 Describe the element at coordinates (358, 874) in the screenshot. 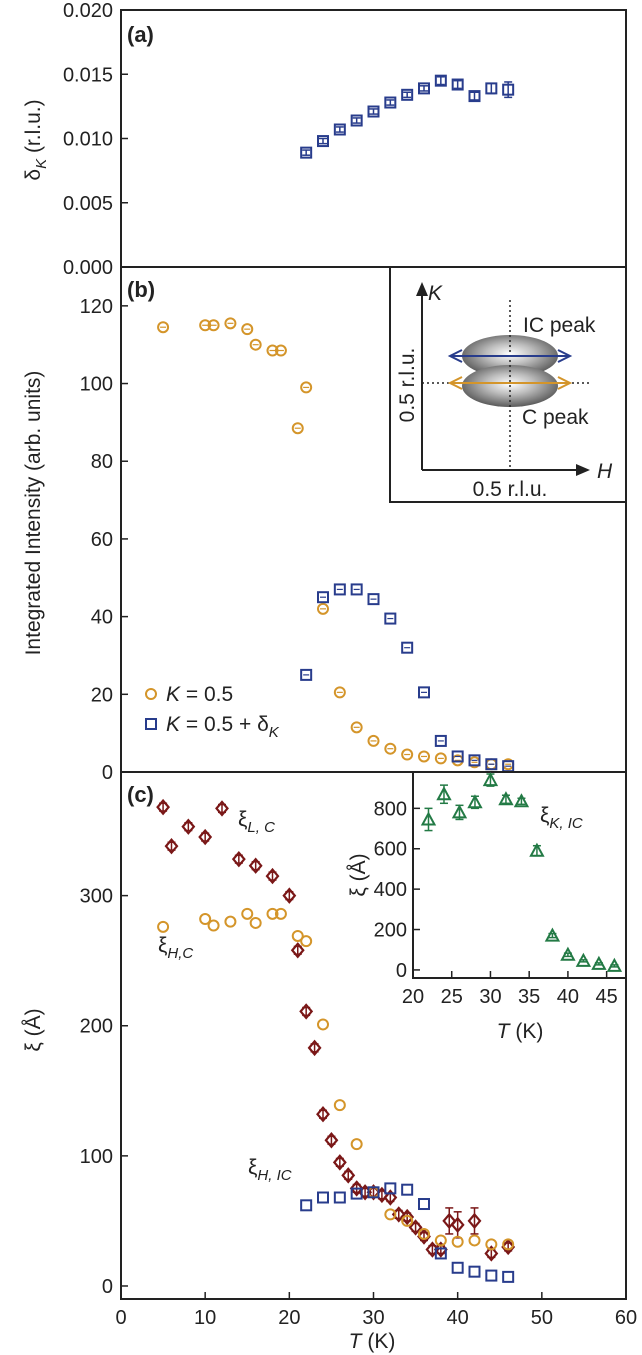

I see `inset-c-ylabel: ξ (Å)` at that location.